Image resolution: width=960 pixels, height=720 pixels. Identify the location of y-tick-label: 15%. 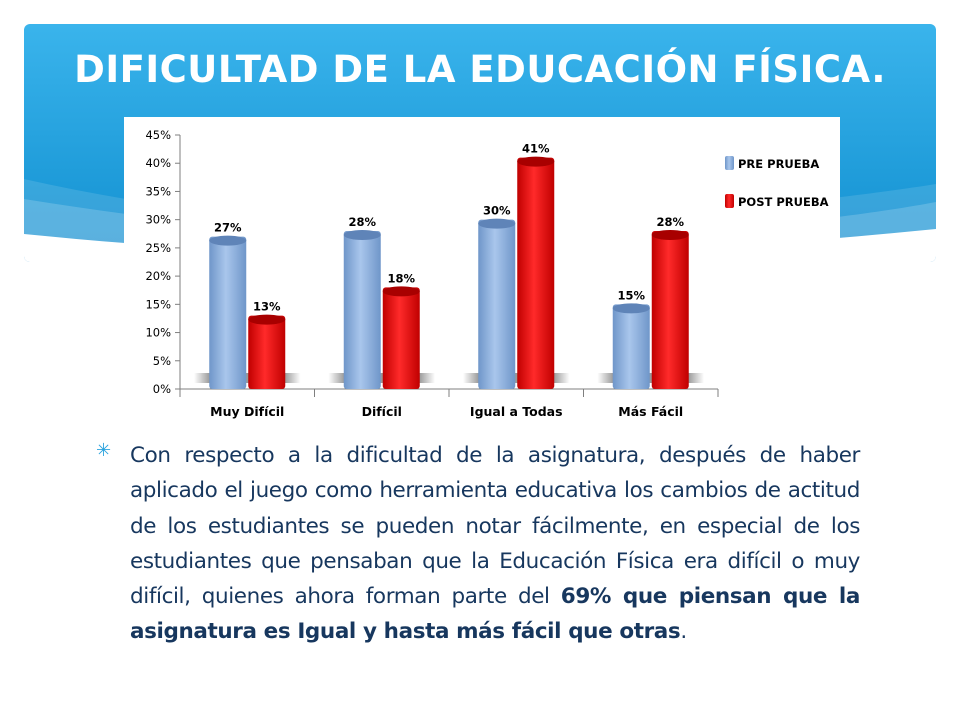
(158, 304).